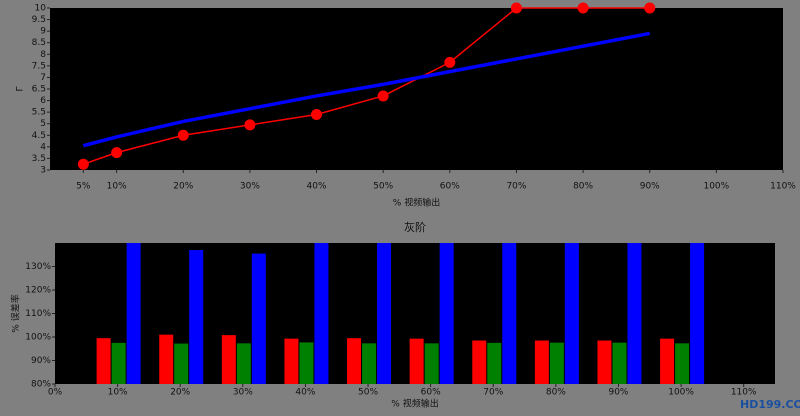  What do you see at coordinates (43, 101) in the screenshot?
I see `y-tick-label: 6` at bounding box center [43, 101].